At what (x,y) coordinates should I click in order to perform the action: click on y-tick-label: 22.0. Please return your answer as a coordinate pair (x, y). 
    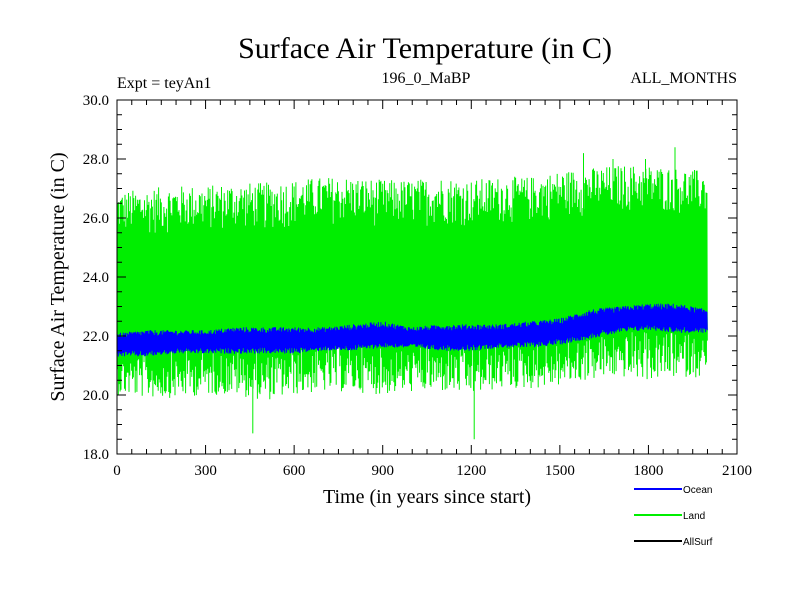
    Looking at the image, I should click on (96, 337).